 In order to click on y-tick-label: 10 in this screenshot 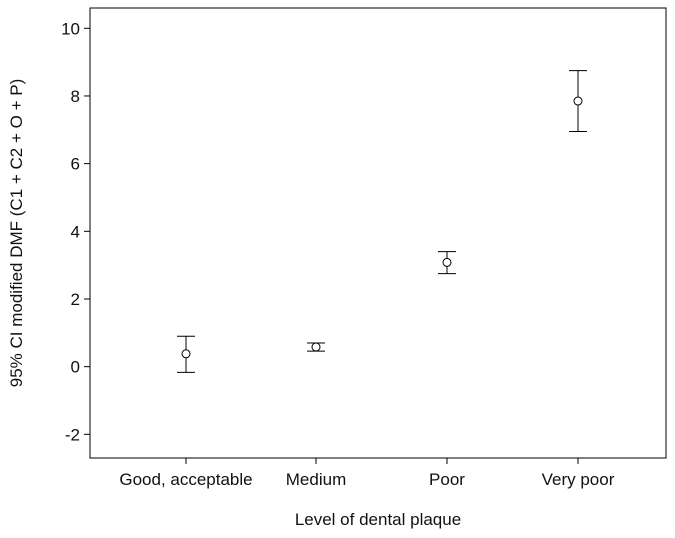, I will do `click(70, 28)`.